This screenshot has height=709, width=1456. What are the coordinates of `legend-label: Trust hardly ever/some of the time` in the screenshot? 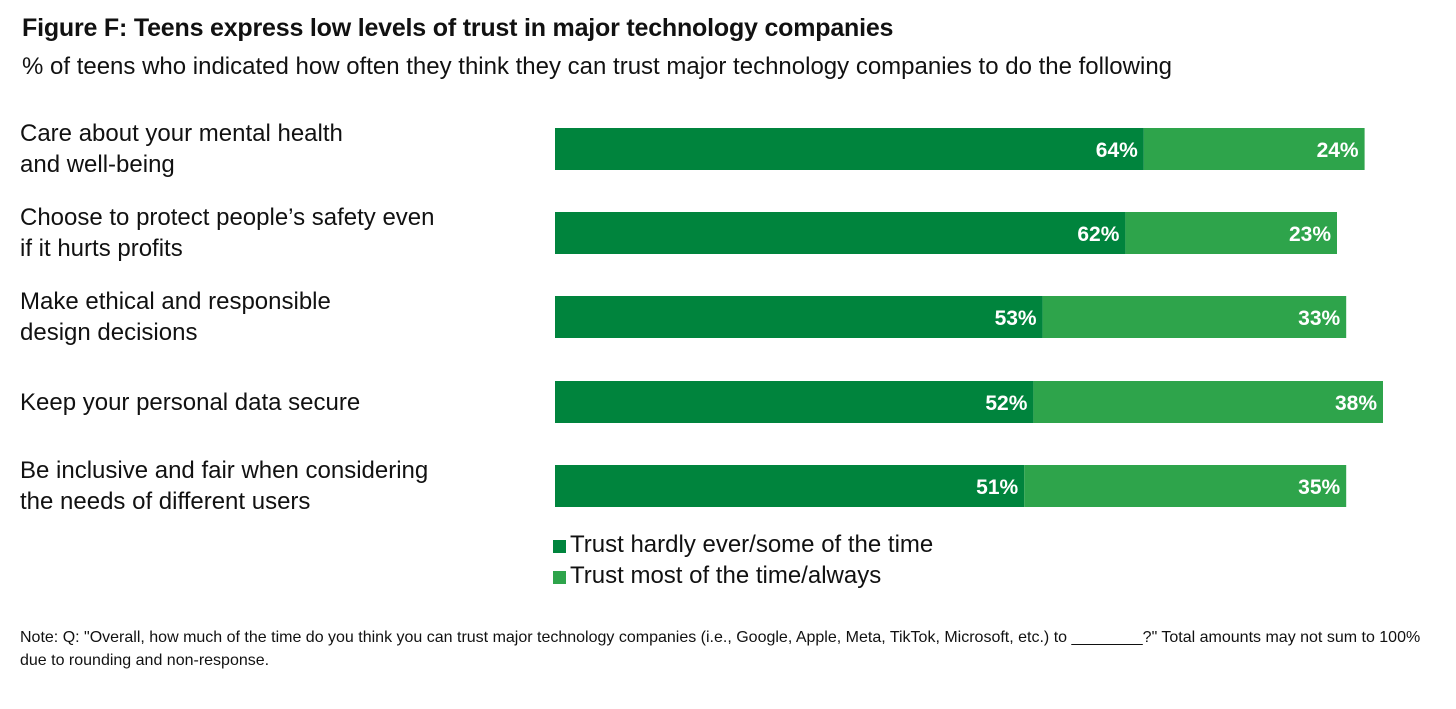 It's located at (752, 544).